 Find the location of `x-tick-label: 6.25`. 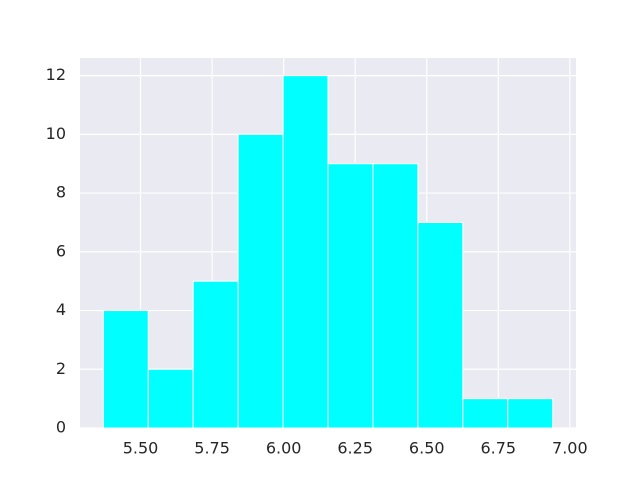

x-tick-label: 6.25 is located at coordinates (355, 448).